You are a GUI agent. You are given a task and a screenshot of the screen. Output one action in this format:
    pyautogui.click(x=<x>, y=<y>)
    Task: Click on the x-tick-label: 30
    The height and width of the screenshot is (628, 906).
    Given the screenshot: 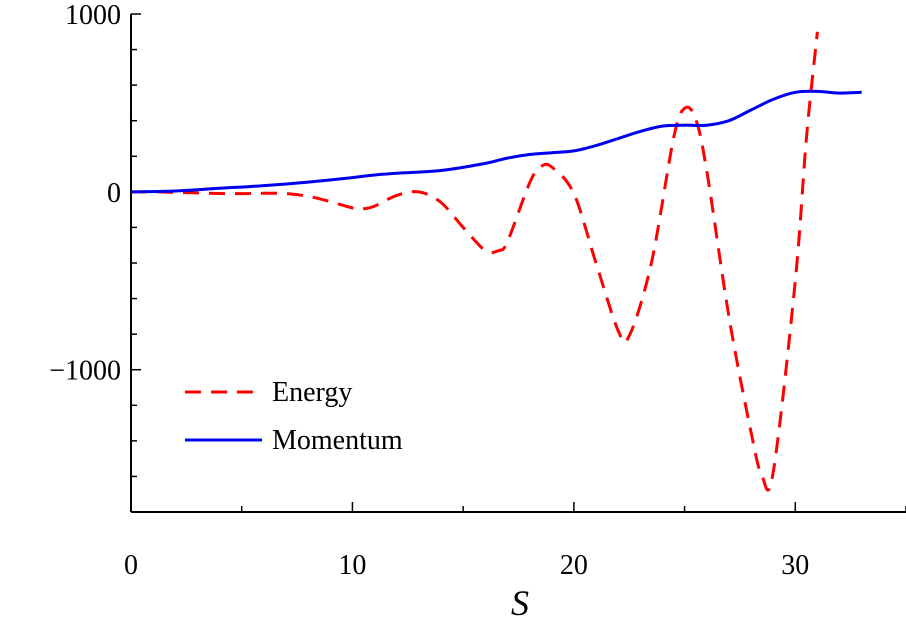 What is the action you would take?
    pyautogui.click(x=795, y=565)
    